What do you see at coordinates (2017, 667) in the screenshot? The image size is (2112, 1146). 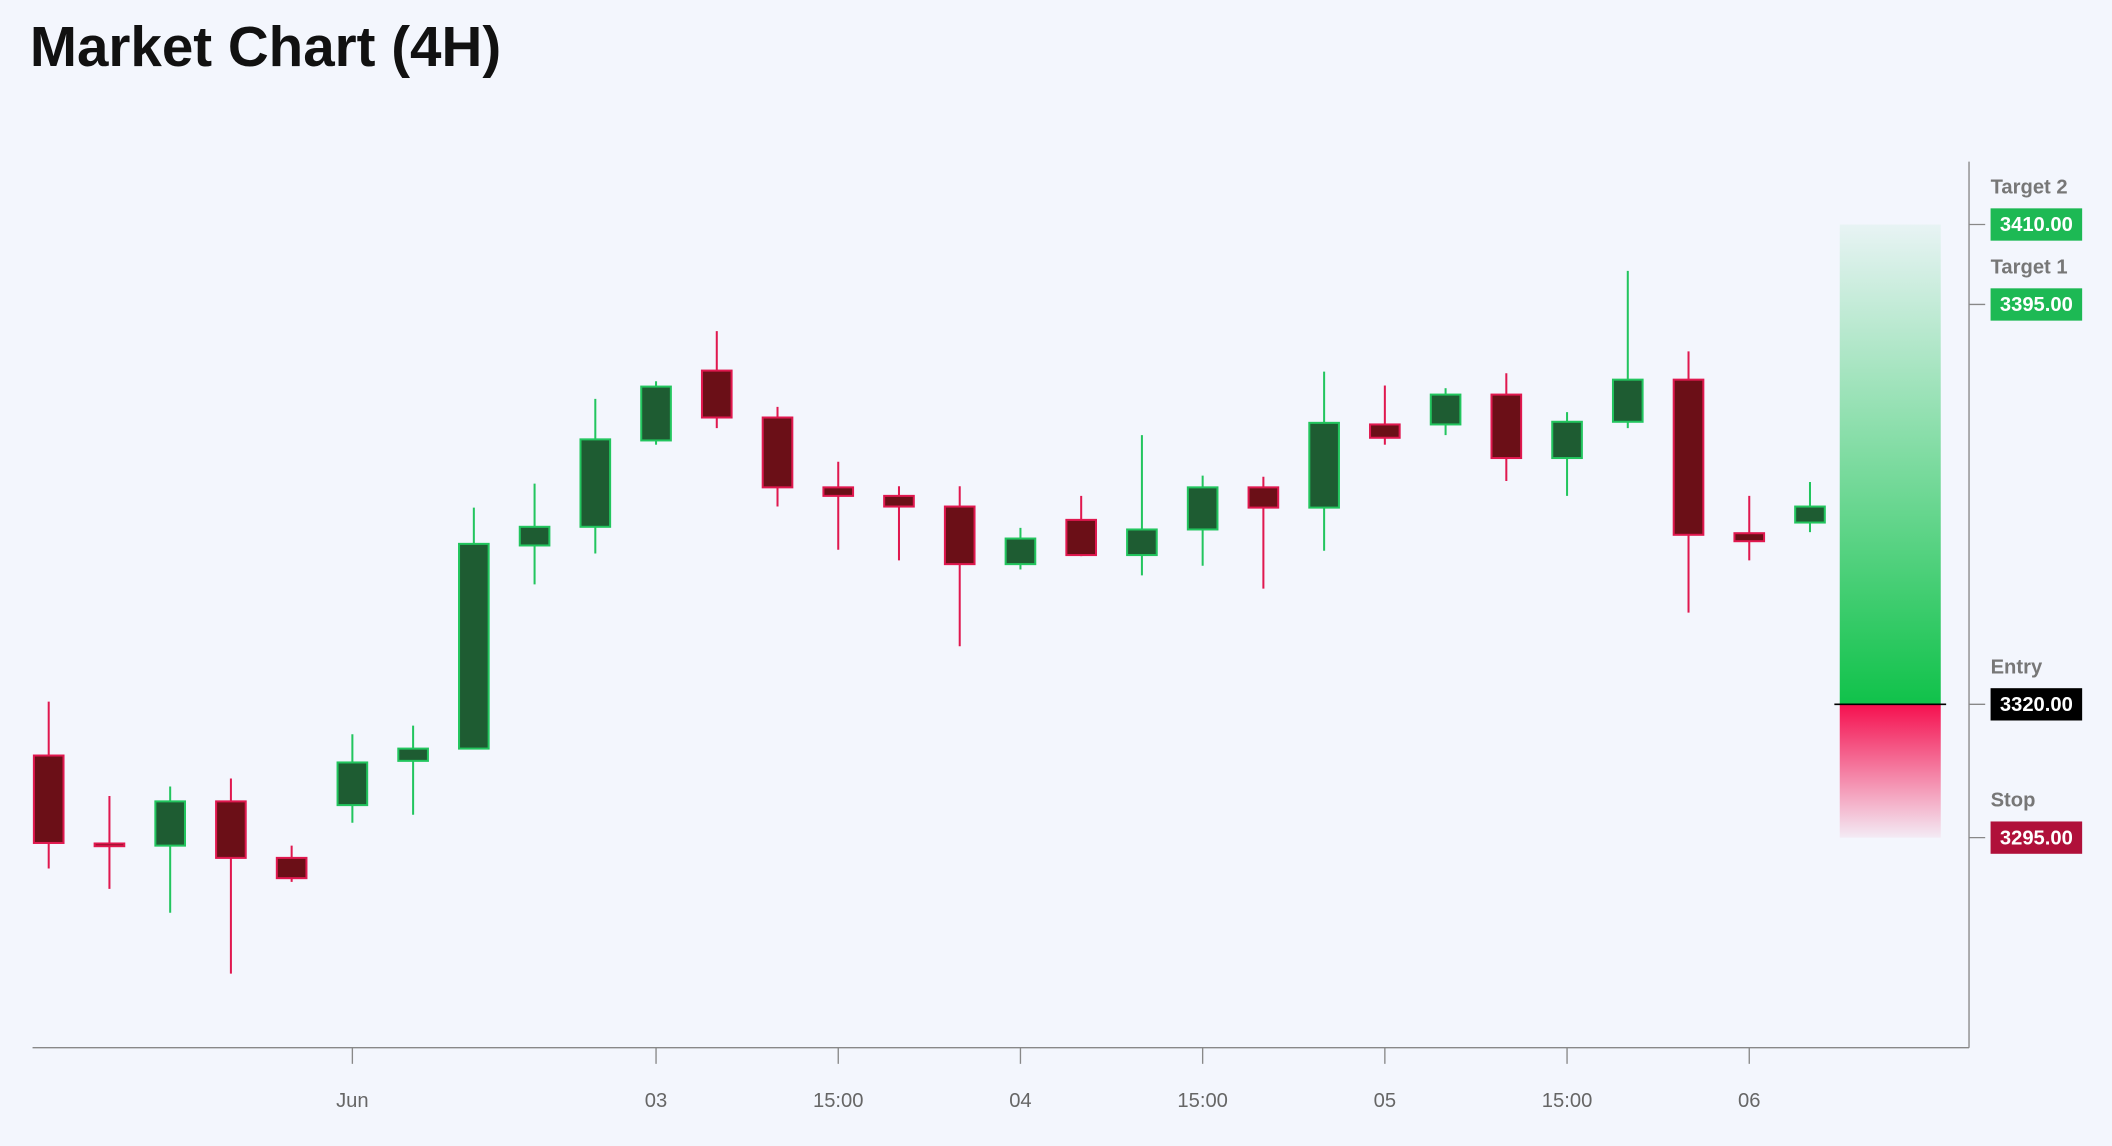 I see `level-name: Entry` at bounding box center [2017, 667].